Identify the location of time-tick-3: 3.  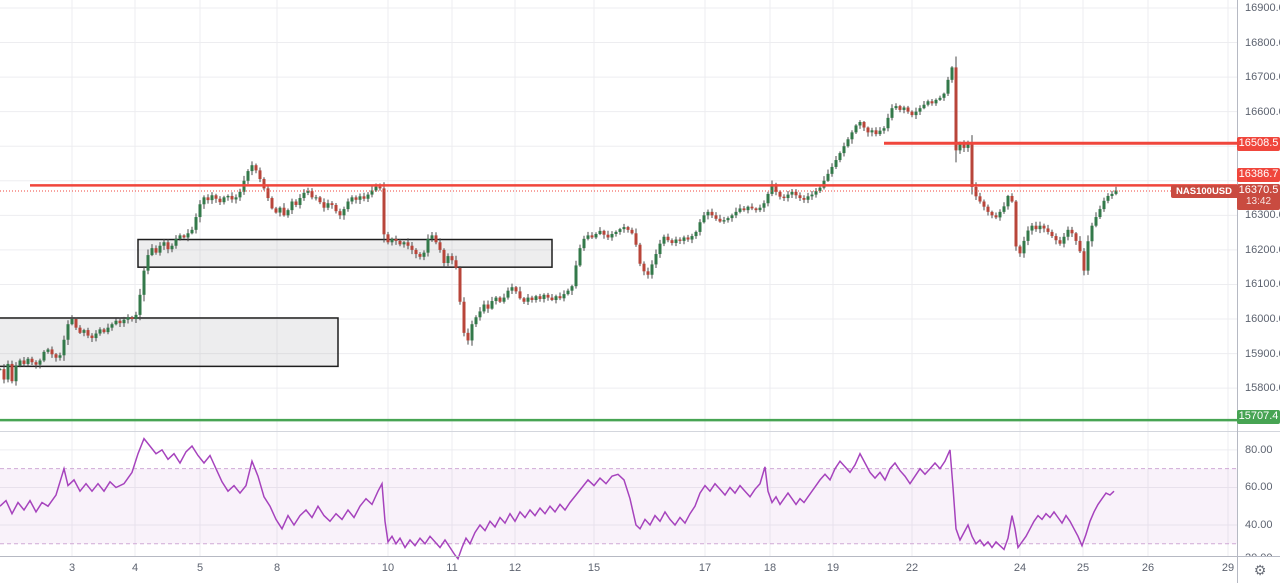
(72, 568).